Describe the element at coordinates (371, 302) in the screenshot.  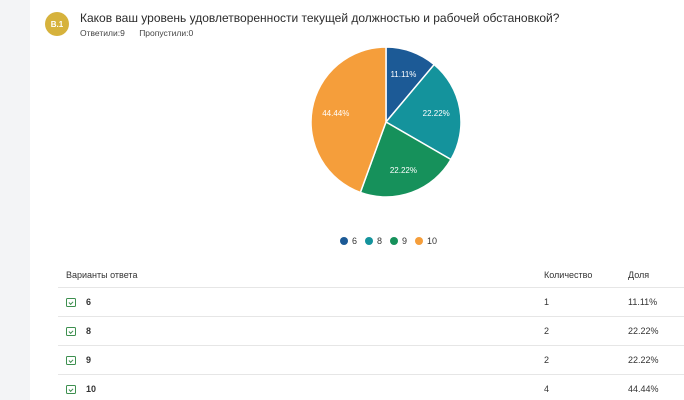
I see `table-row: 6 1 11.11%` at that location.